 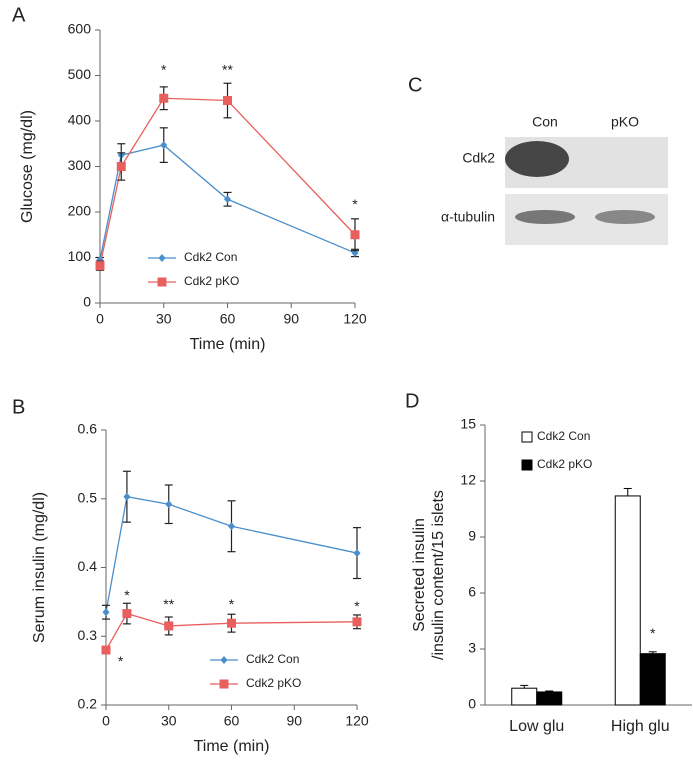 I want to click on column-label: Con, so click(x=545, y=122).